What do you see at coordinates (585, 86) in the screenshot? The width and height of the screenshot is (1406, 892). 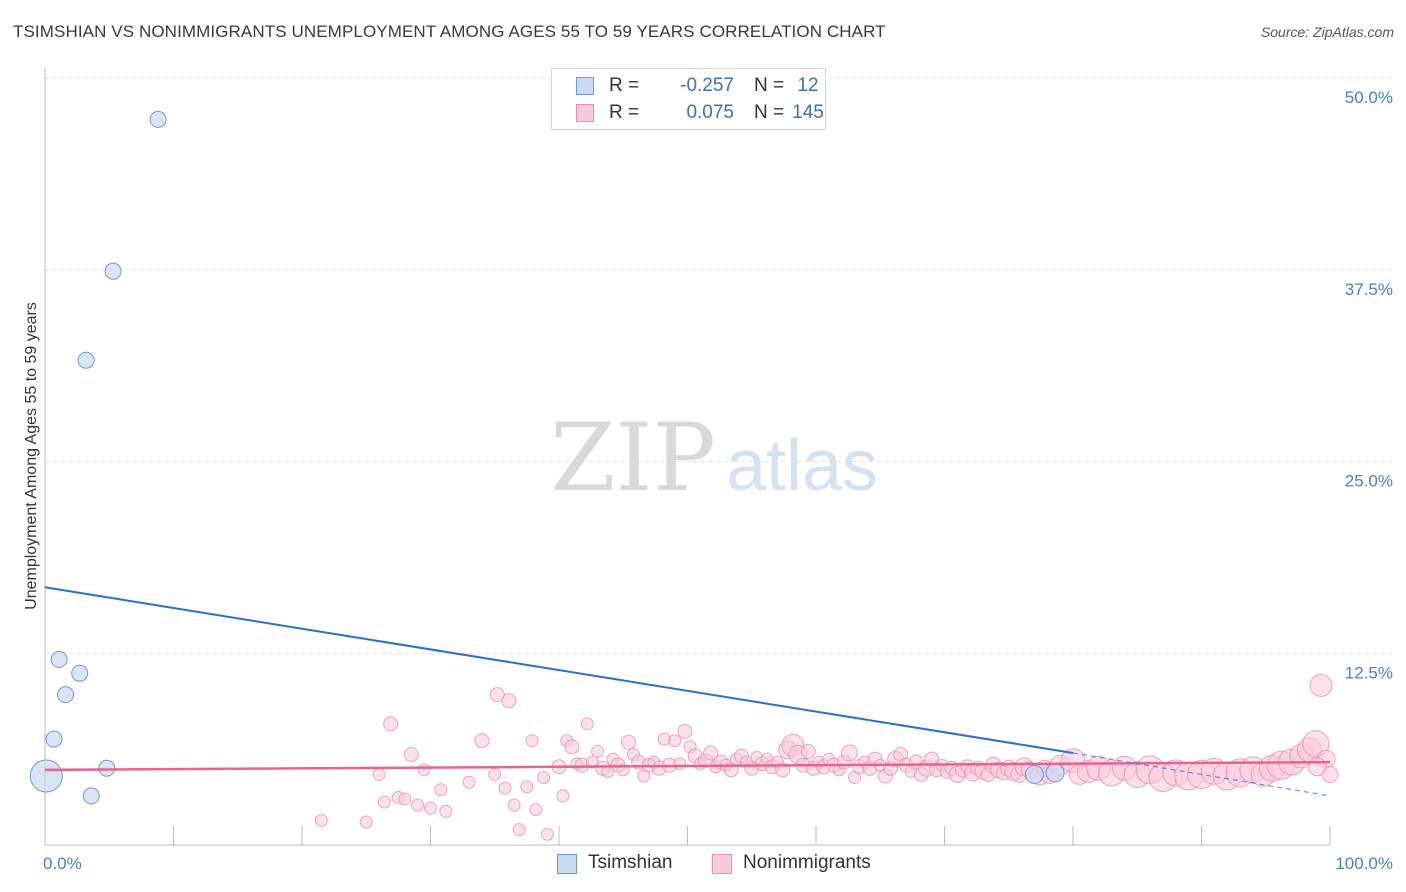 I see `tsimshian-swatch` at bounding box center [585, 86].